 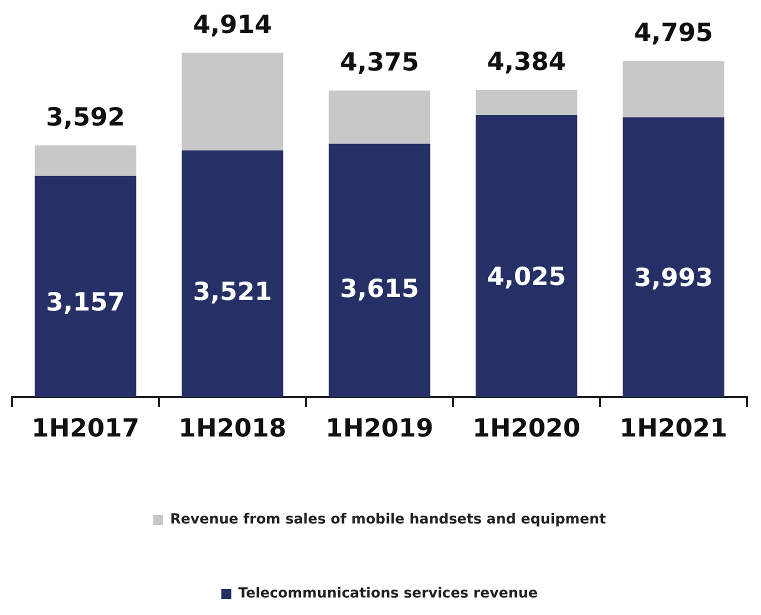 What do you see at coordinates (388, 594) in the screenshot?
I see `legend-label: Telecommunications services revenue` at bounding box center [388, 594].